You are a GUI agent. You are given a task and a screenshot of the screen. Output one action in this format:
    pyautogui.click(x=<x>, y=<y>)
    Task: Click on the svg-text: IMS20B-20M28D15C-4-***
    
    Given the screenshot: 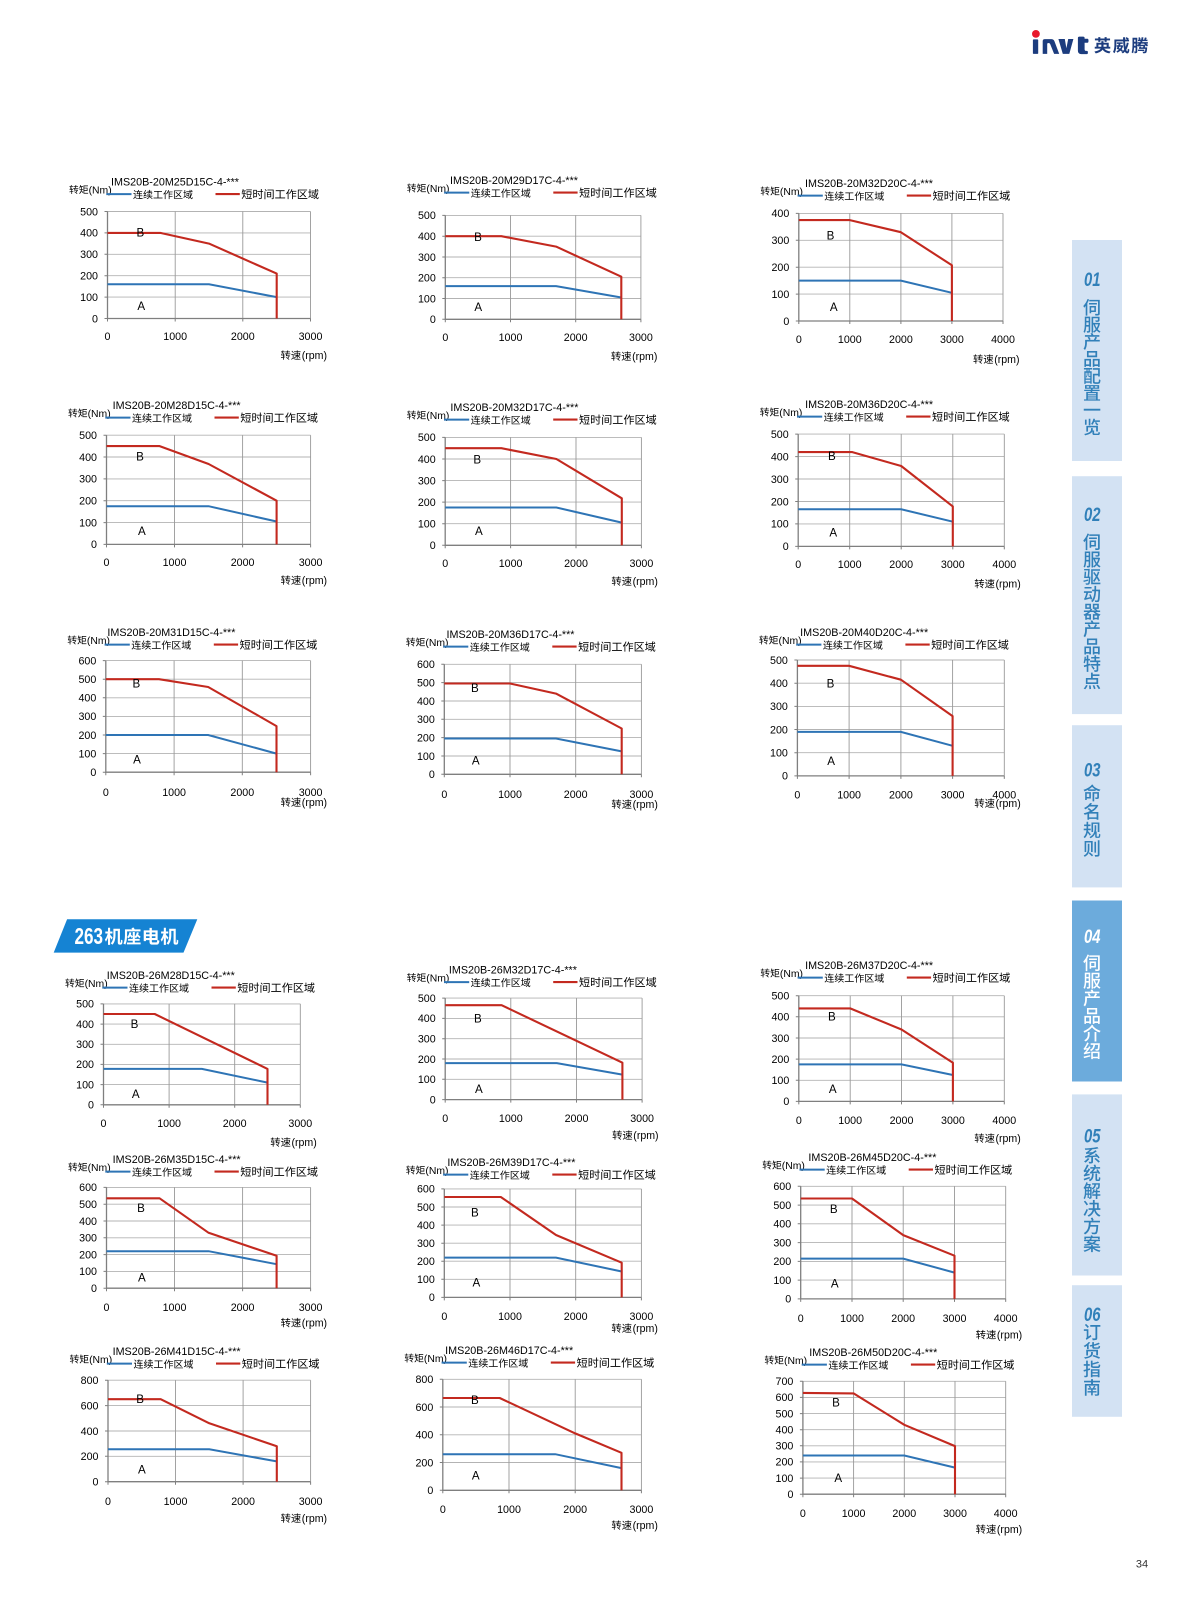 What is the action you would take?
    pyautogui.click(x=177, y=406)
    